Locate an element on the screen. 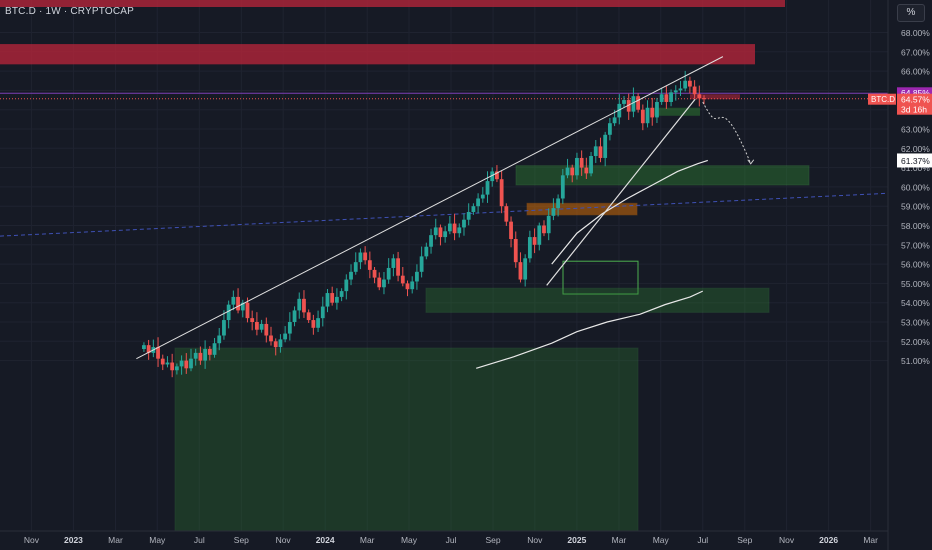 Image resolution: width=932 pixels, height=550 pixels. price-tick-label: 63.00% is located at coordinates (915, 130).